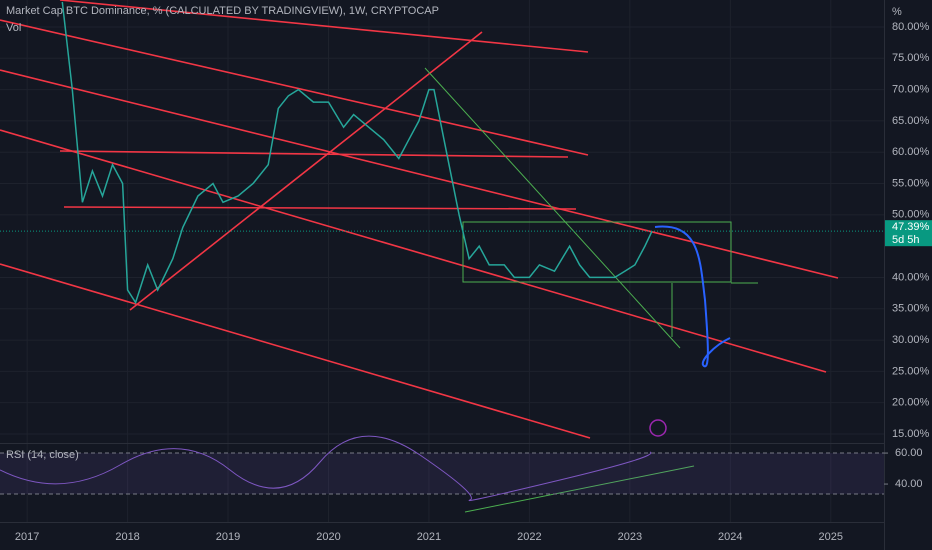  What do you see at coordinates (730, 537) in the screenshot?
I see `x-tick-label: 2024` at bounding box center [730, 537].